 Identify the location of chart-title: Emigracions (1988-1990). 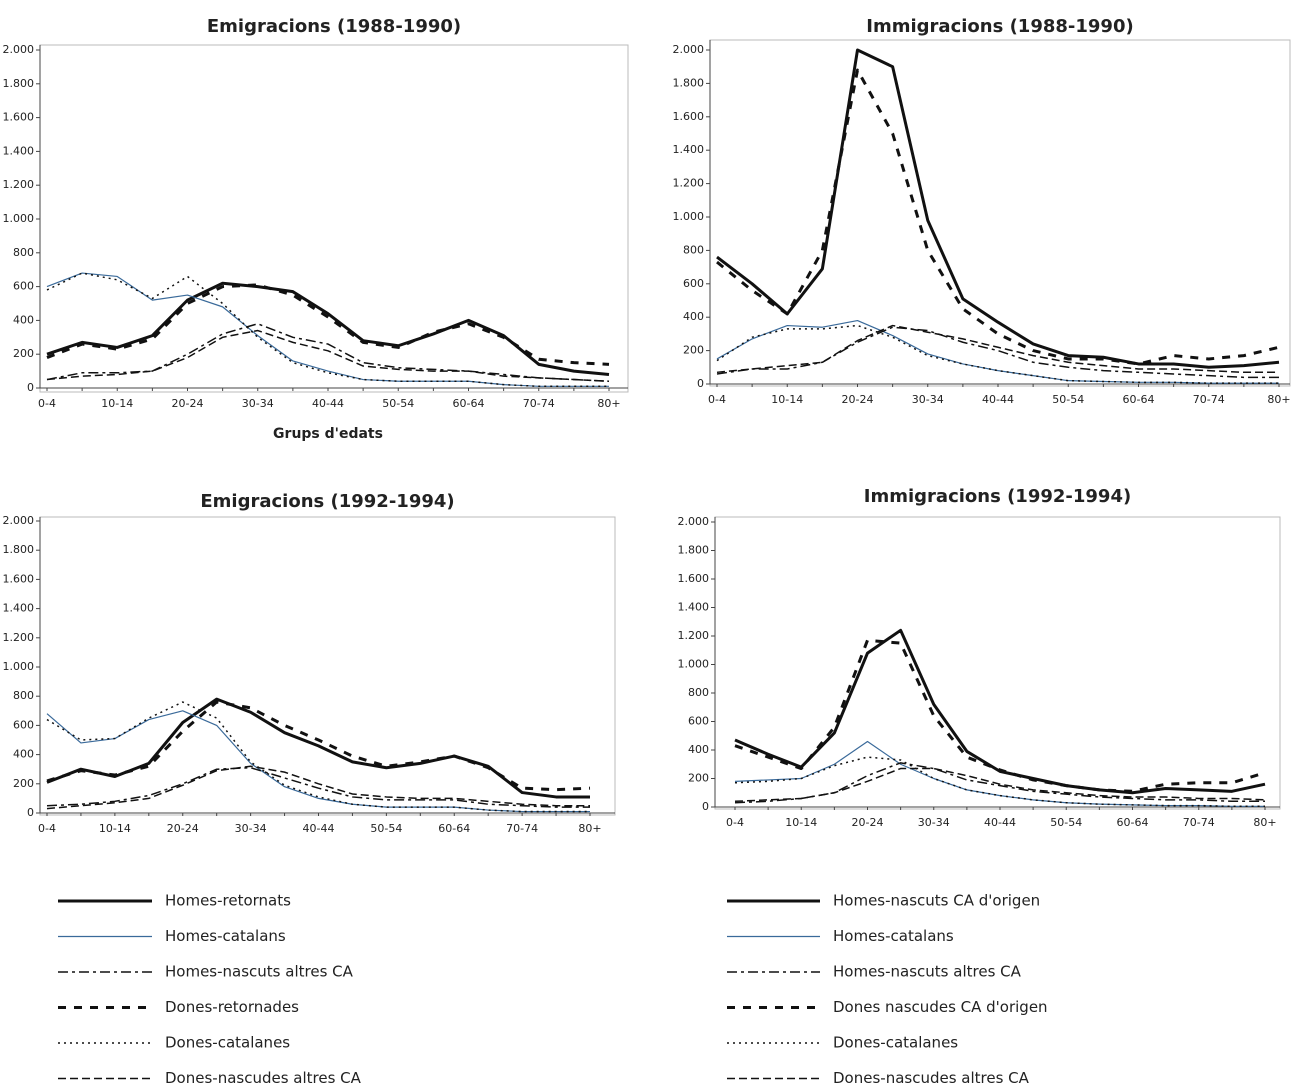
(334, 26).